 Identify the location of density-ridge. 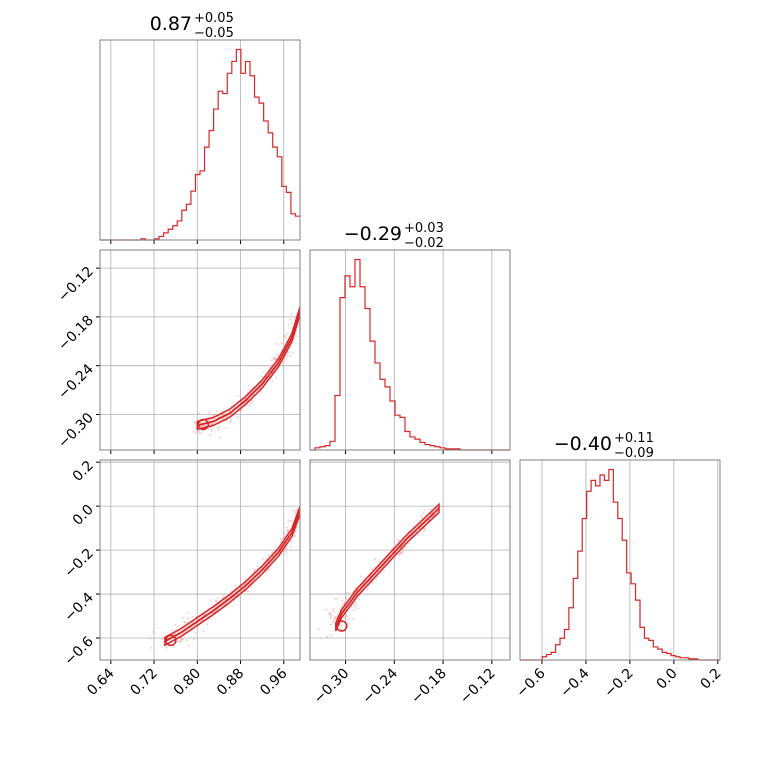
(232, 576).